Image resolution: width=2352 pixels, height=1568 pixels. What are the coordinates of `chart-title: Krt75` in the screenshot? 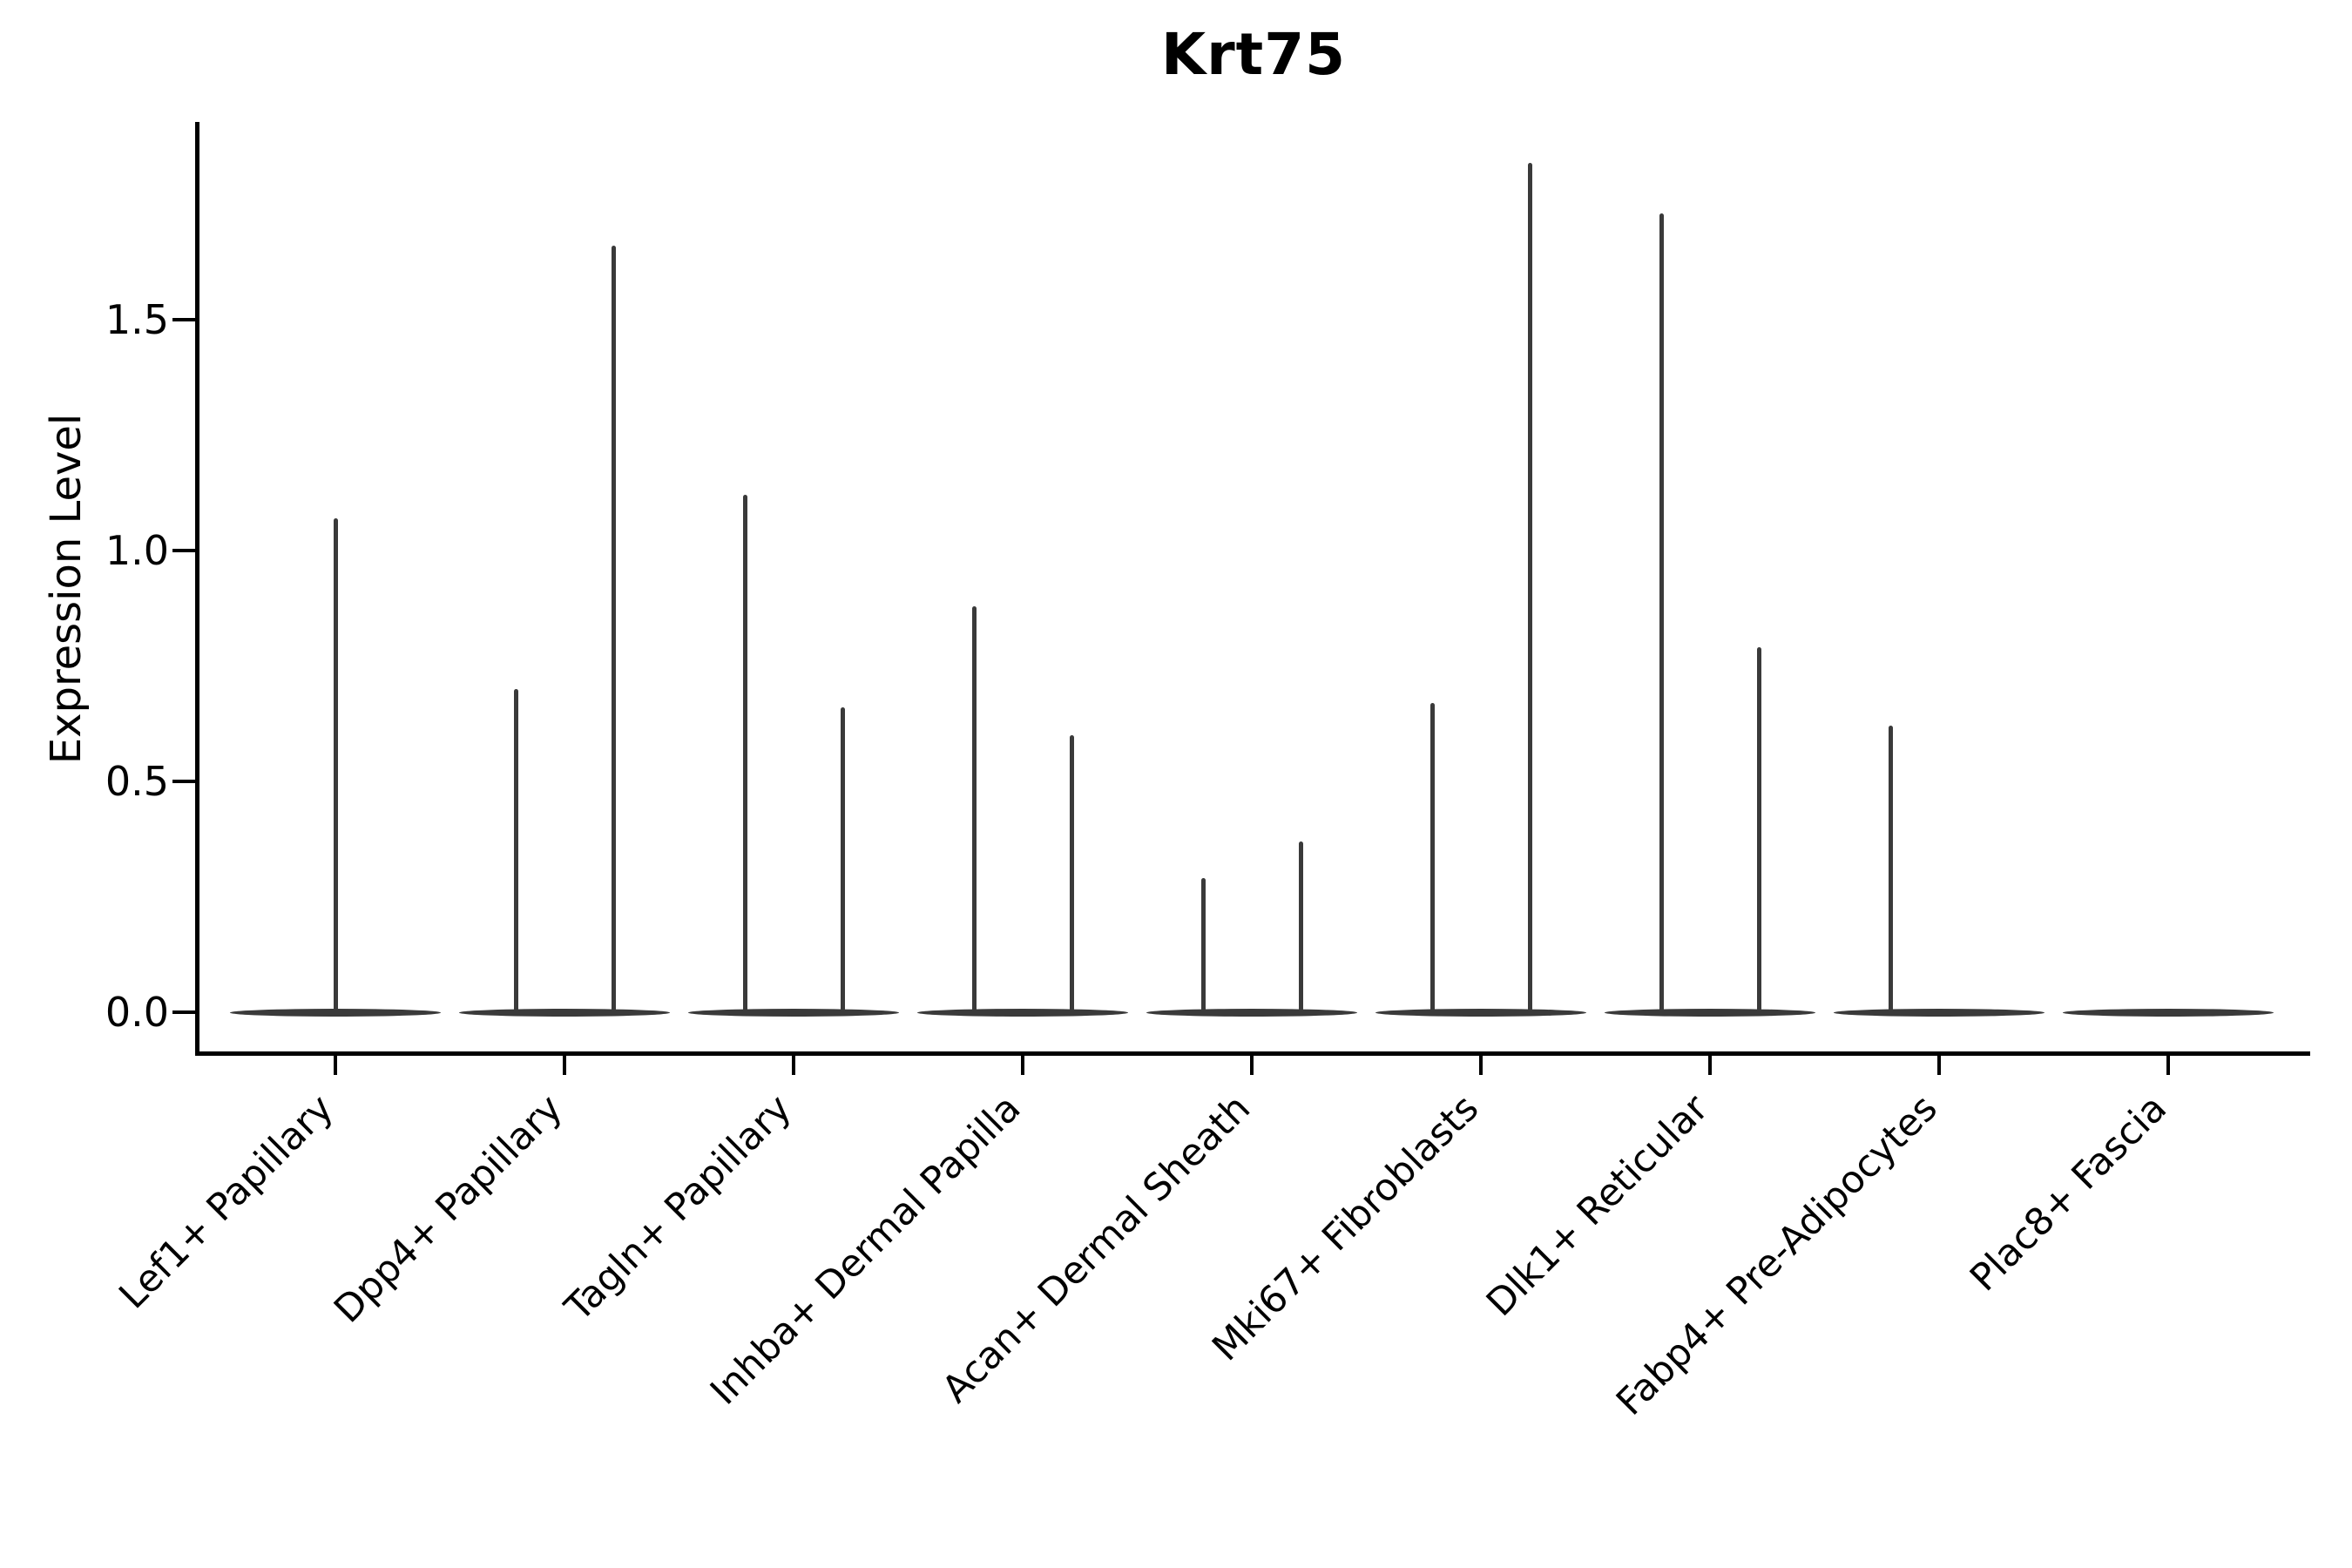 It's located at (1253, 54).